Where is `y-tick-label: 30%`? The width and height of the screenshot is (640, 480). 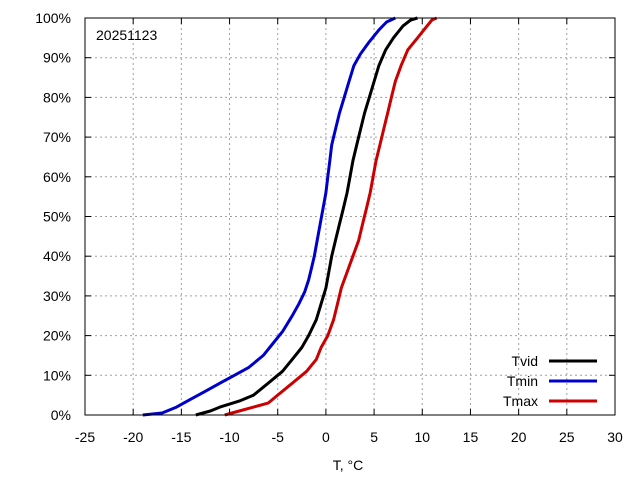
y-tick-label: 30% is located at coordinates (57, 296).